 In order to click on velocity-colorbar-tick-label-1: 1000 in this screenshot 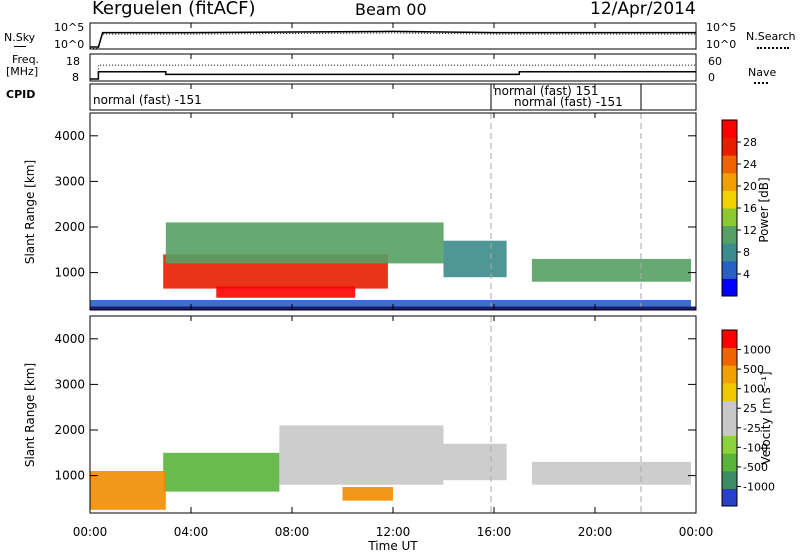, I will do `click(757, 350)`.